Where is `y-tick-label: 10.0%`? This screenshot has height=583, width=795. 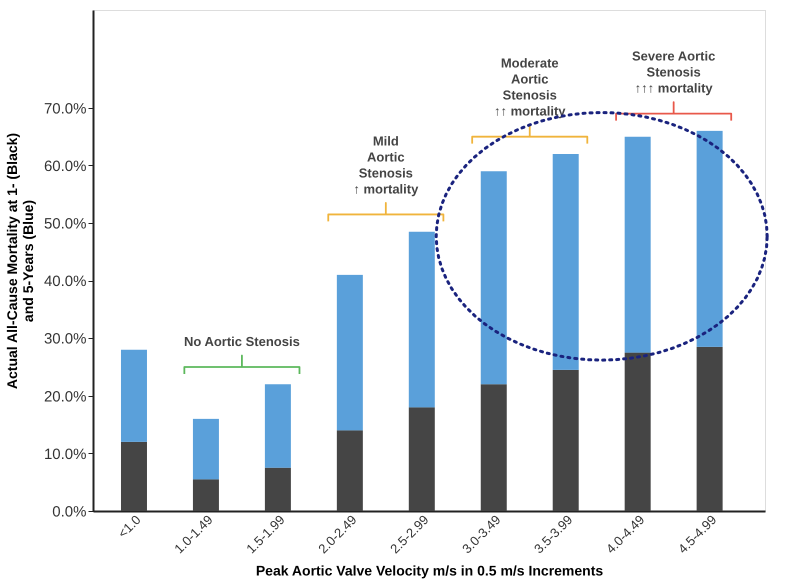 y-tick-label: 10.0% is located at coordinates (65, 454).